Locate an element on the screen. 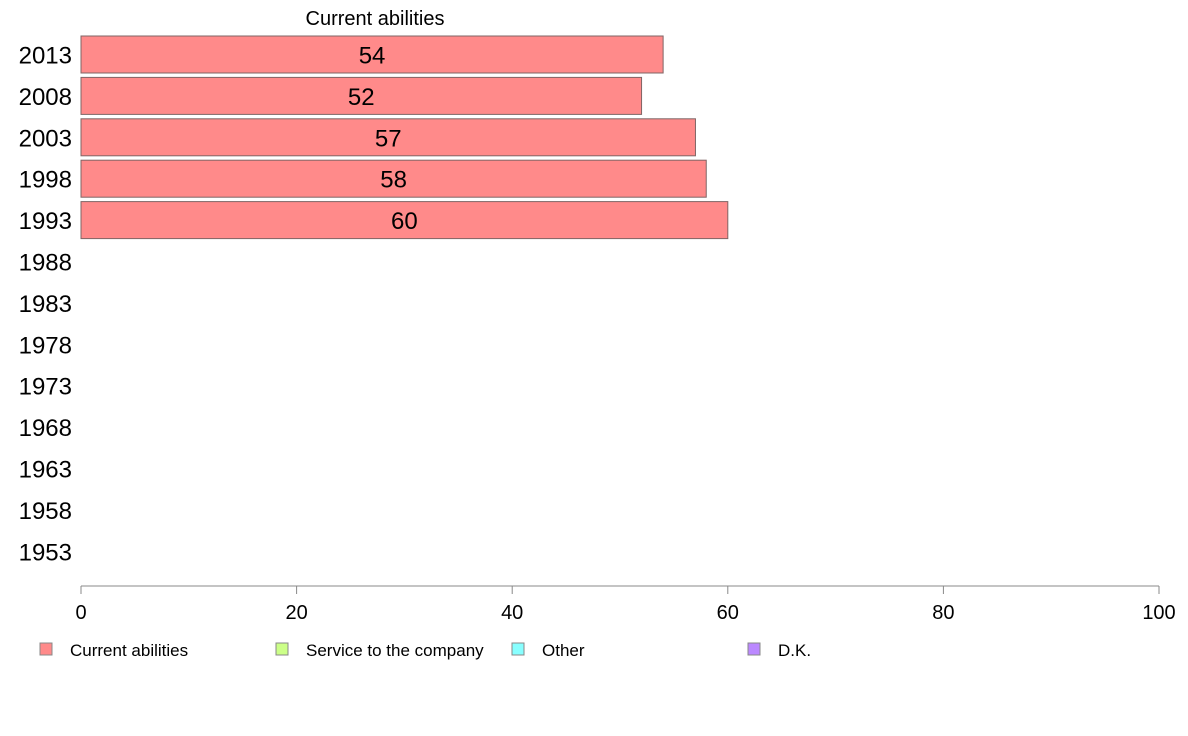  legend-label: Current abilities is located at coordinates (129, 650).